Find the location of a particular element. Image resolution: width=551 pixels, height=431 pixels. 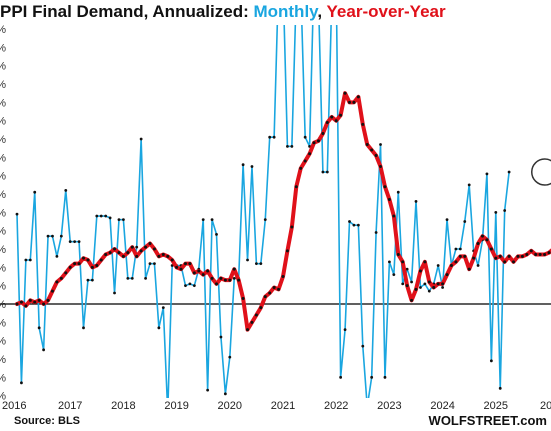

x-tick-label: 2020 is located at coordinates (230, 406).